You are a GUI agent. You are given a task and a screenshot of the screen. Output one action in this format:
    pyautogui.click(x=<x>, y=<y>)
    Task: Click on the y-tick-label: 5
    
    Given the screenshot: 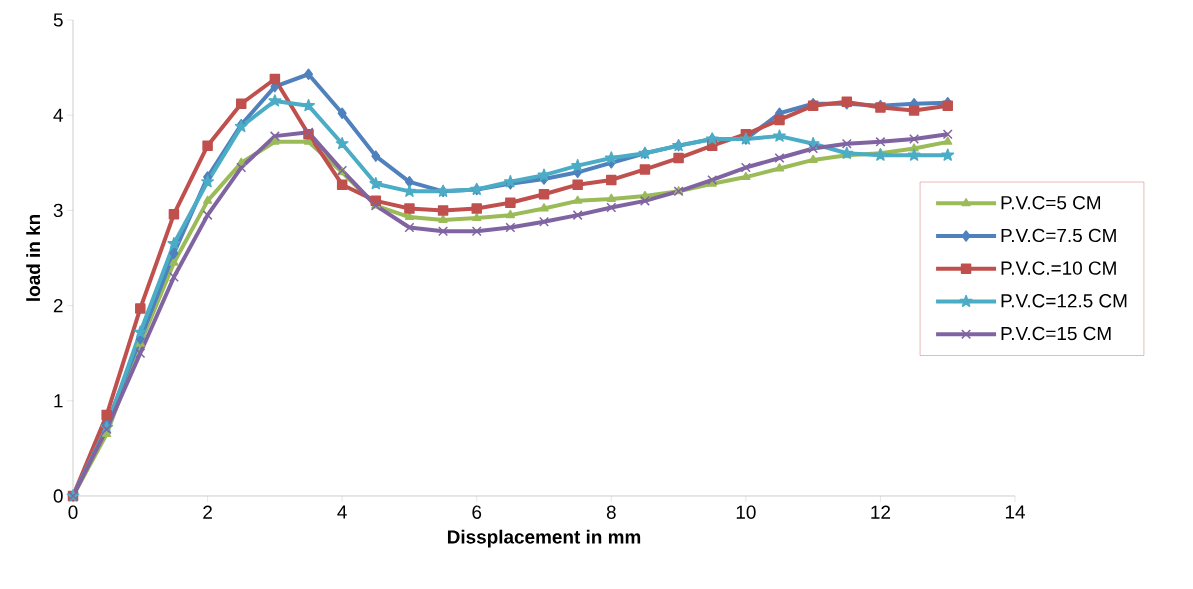 What is the action you would take?
    pyautogui.click(x=58, y=20)
    